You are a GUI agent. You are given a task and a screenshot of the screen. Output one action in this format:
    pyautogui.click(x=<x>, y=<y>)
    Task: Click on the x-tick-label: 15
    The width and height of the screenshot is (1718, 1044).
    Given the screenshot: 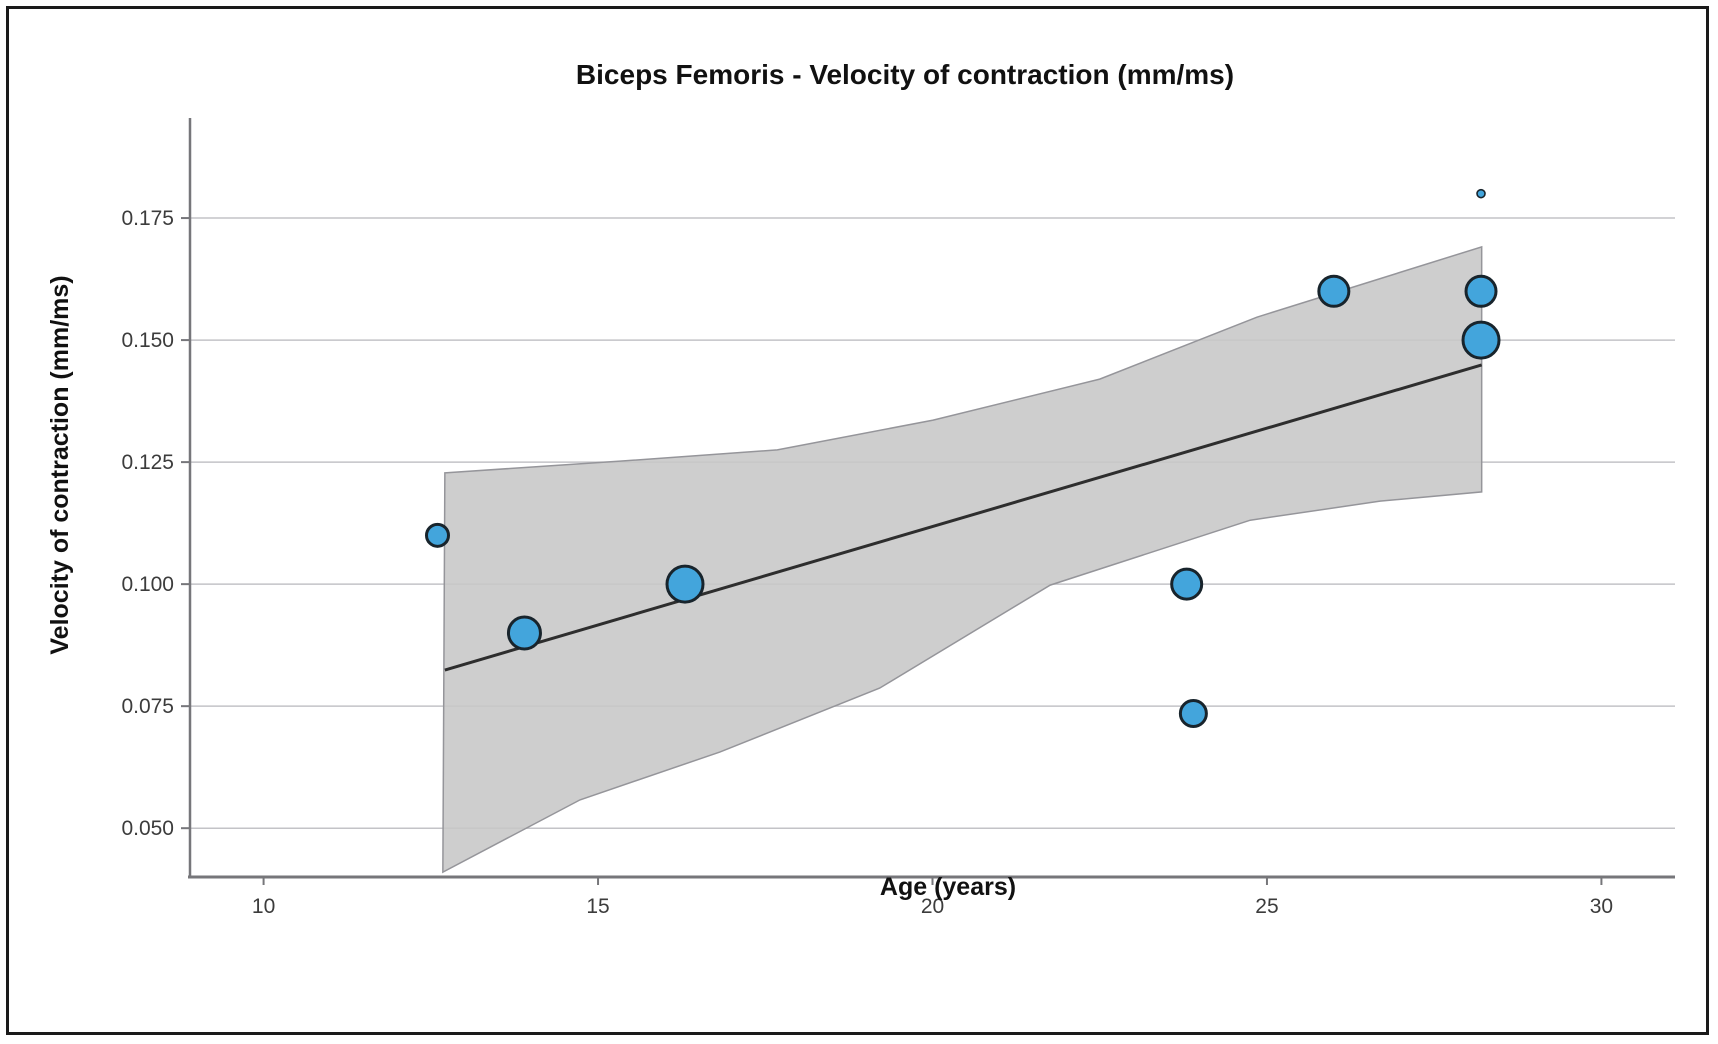 What is the action you would take?
    pyautogui.click(x=597, y=906)
    